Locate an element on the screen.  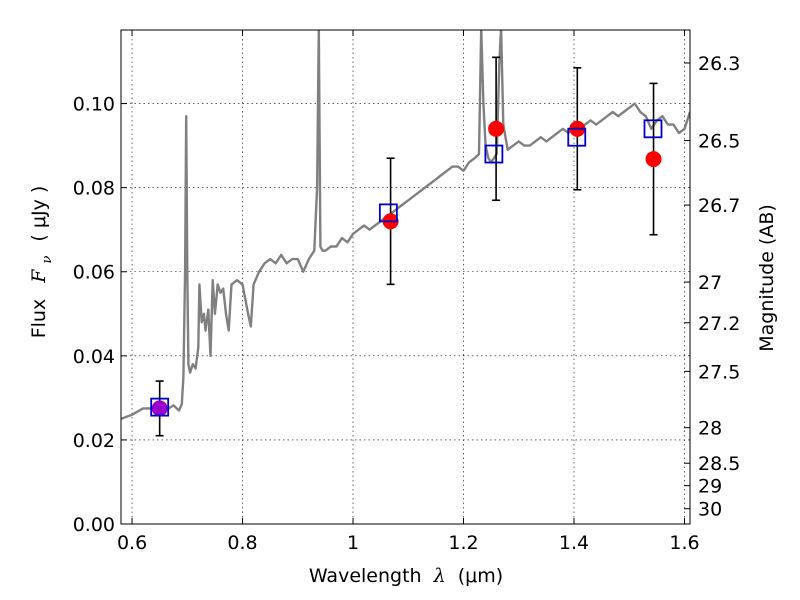
x-axis-label-symbol: λ is located at coordinates (439, 576).